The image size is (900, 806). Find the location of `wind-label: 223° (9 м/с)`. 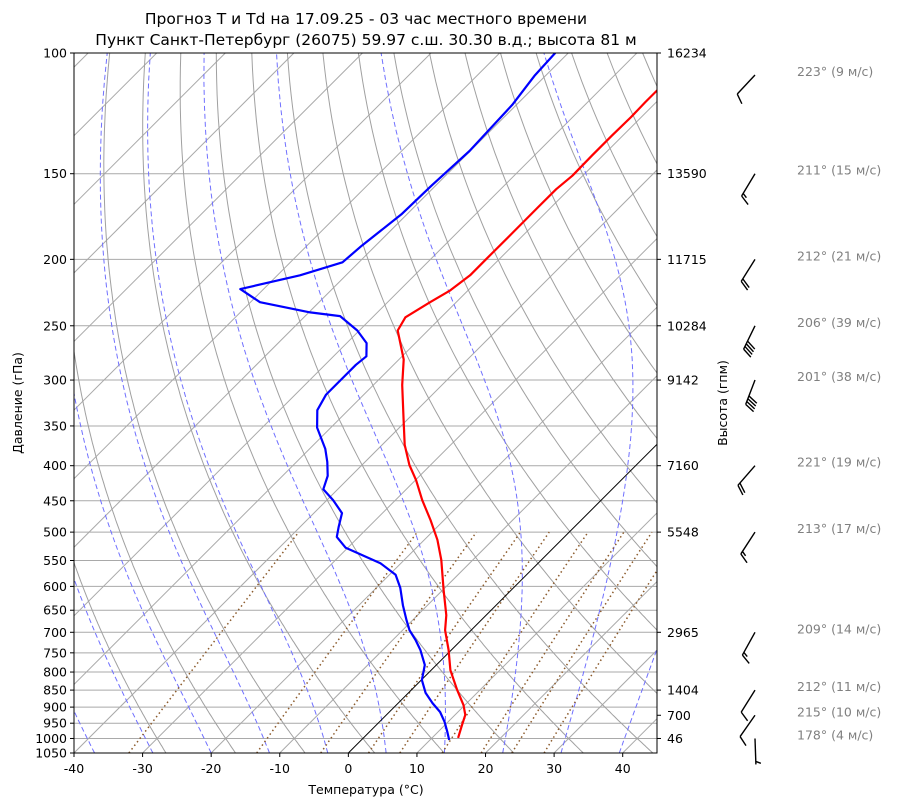

wind-label: 223° (9 м/с) is located at coordinates (835, 71).